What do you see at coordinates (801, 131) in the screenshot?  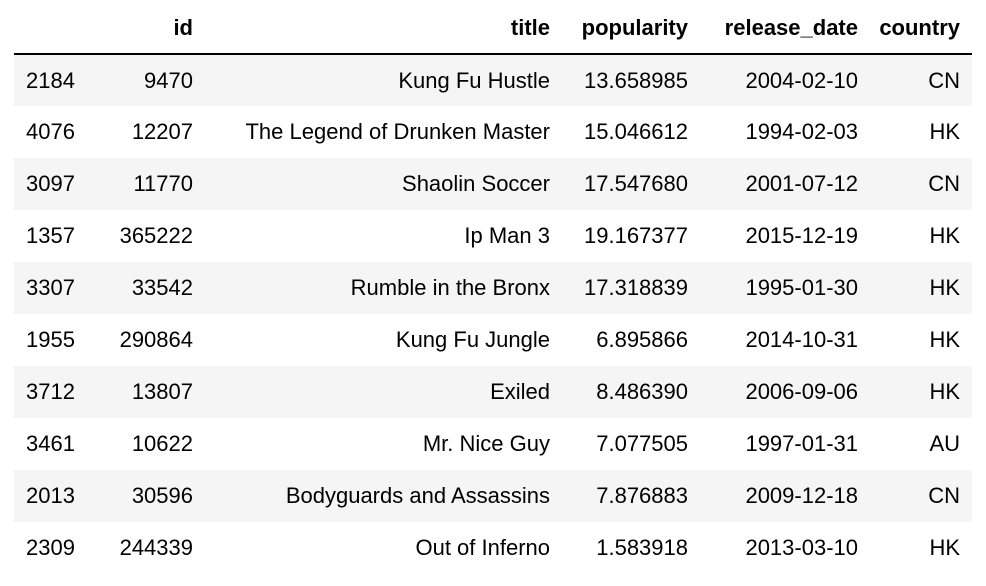 I see `release-date-cell: 1994-02-03` at bounding box center [801, 131].